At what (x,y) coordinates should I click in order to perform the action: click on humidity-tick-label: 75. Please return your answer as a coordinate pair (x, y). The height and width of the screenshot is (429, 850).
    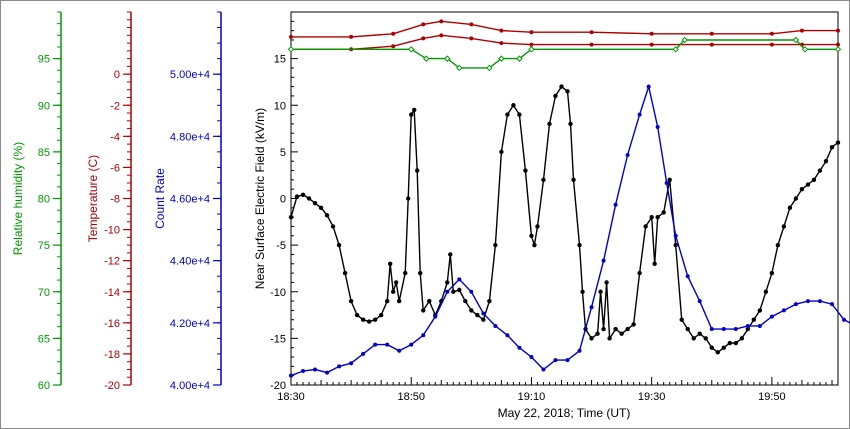
    Looking at the image, I should click on (44, 246).